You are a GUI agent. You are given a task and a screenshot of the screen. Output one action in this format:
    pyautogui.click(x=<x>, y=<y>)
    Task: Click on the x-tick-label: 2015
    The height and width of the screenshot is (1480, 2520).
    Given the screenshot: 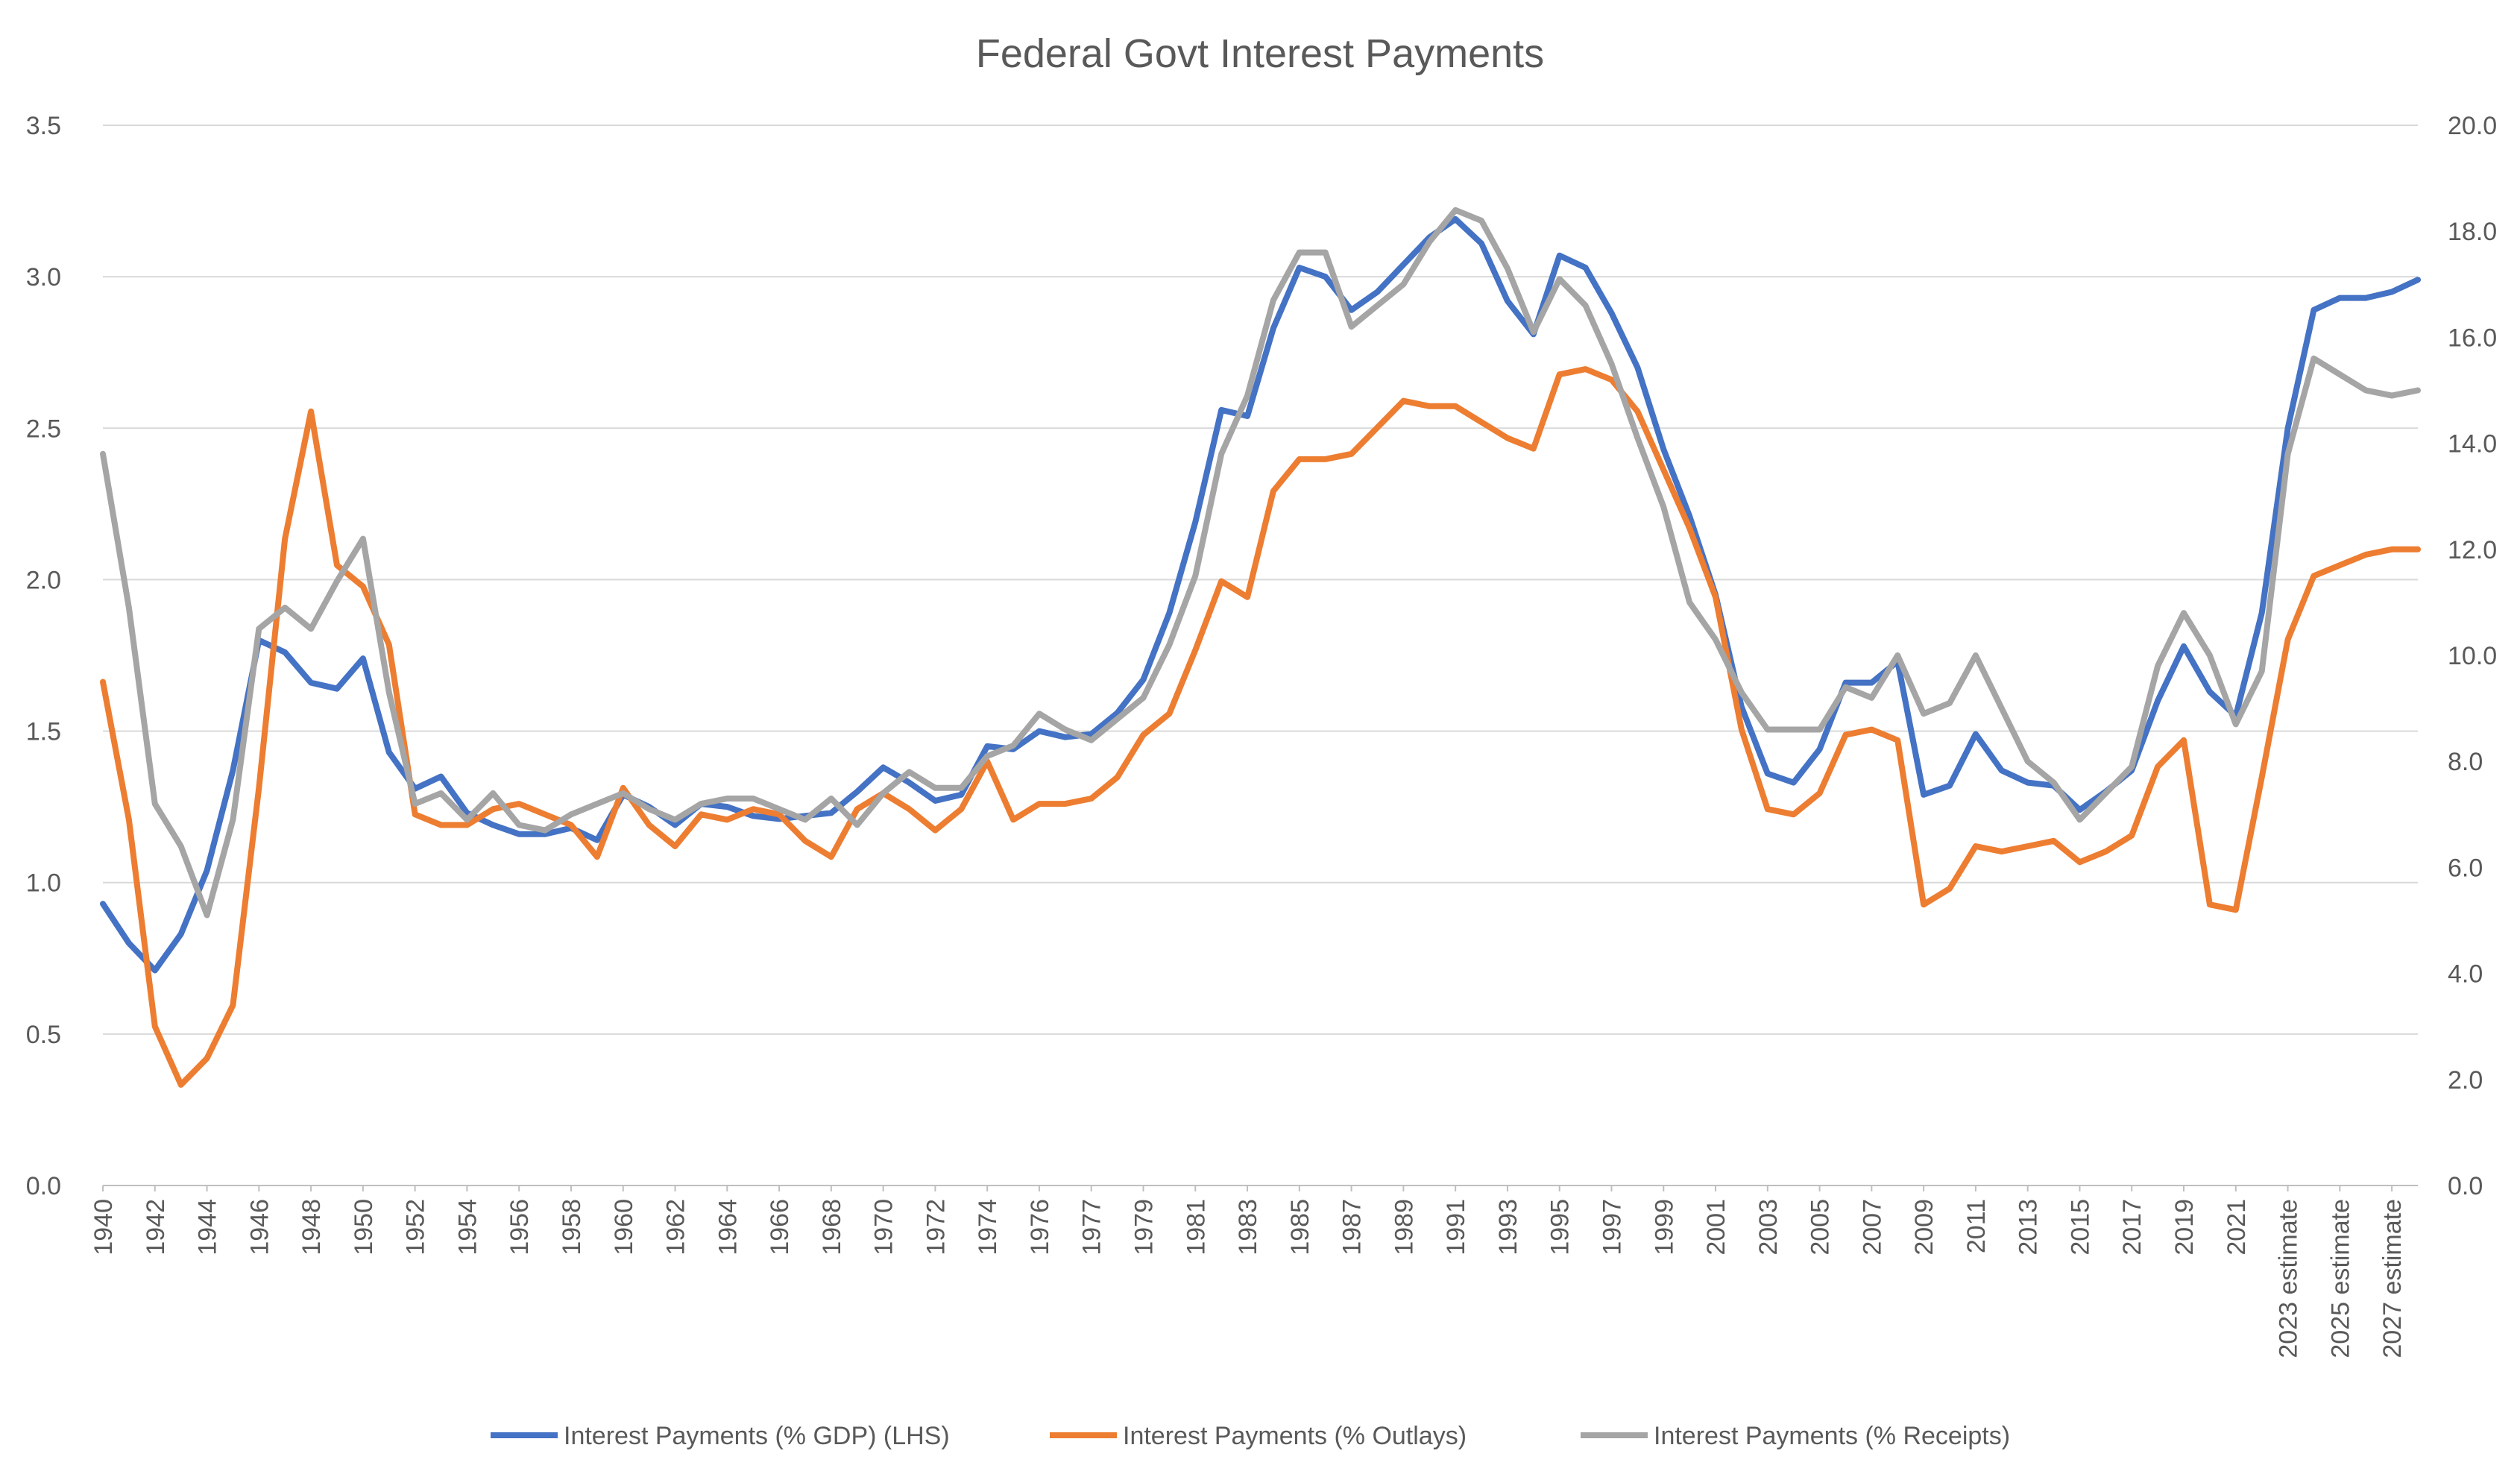 What is the action you would take?
    pyautogui.click(x=2080, y=1227)
    